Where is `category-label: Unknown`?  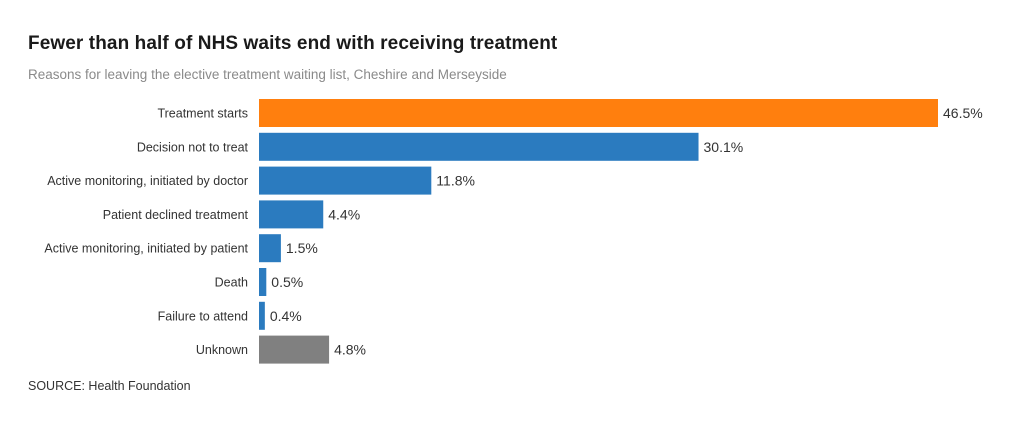 category-label: Unknown is located at coordinates (222, 350).